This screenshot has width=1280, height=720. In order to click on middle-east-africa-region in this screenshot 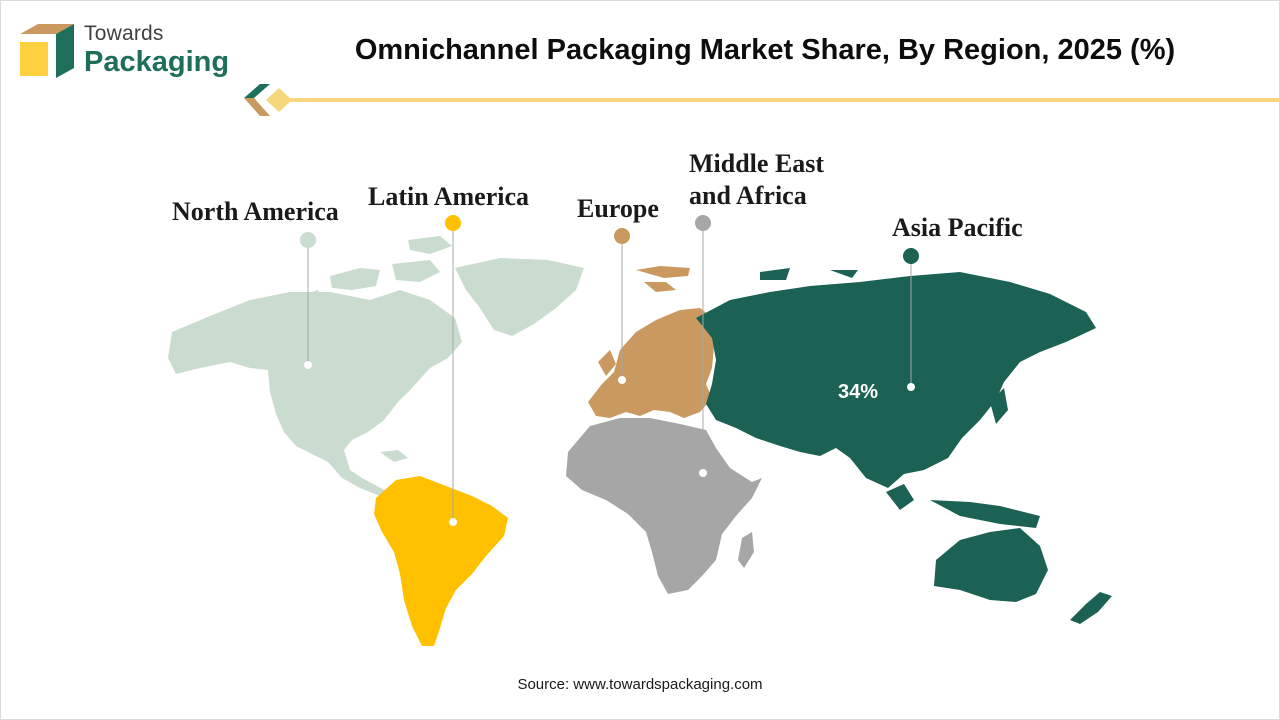, I will do `click(664, 506)`.